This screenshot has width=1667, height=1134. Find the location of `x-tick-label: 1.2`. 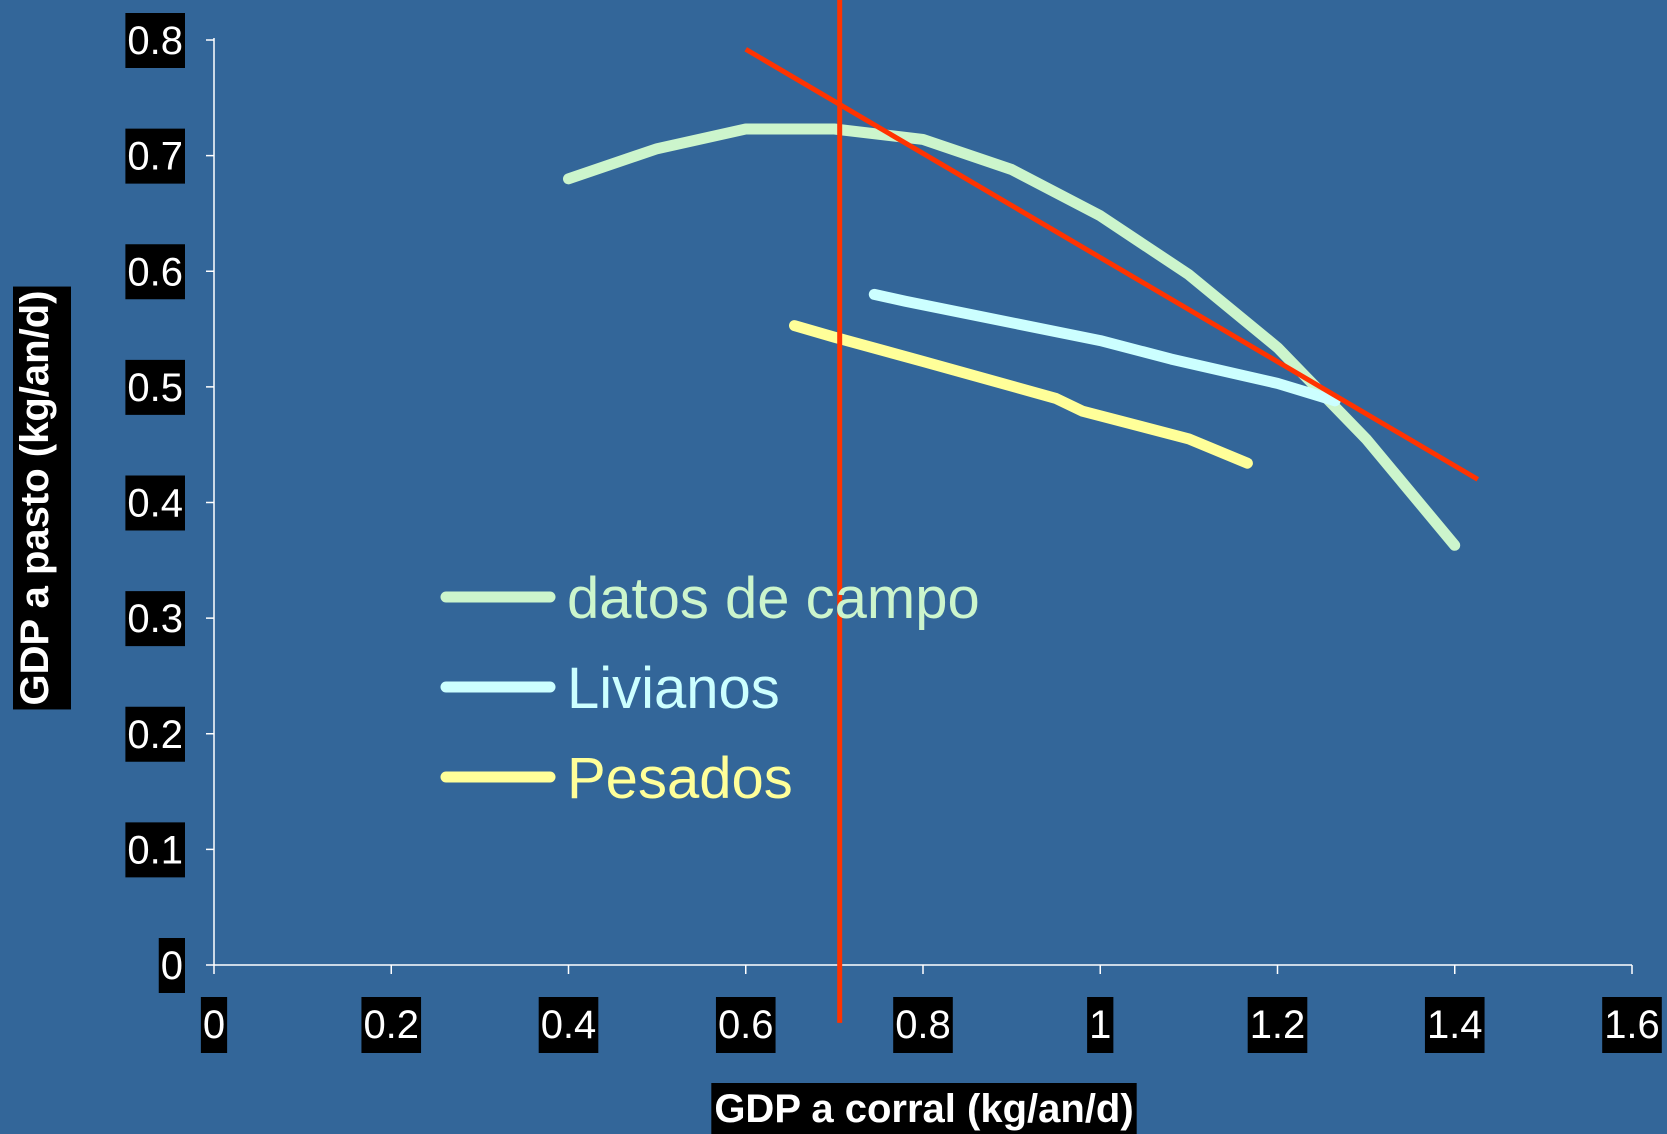

x-tick-label: 1.2 is located at coordinates (1278, 1025).